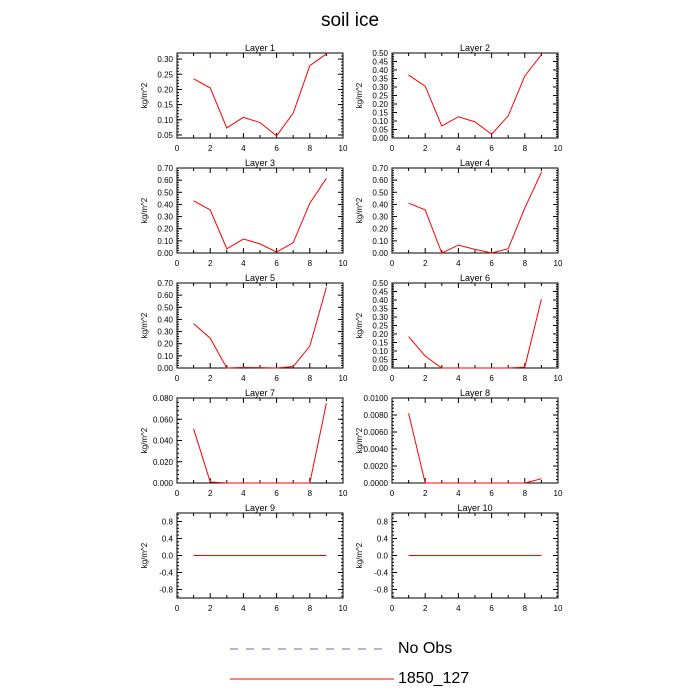  What do you see at coordinates (163, 483) in the screenshot?
I see `y-tick-label: 0.000` at bounding box center [163, 483].